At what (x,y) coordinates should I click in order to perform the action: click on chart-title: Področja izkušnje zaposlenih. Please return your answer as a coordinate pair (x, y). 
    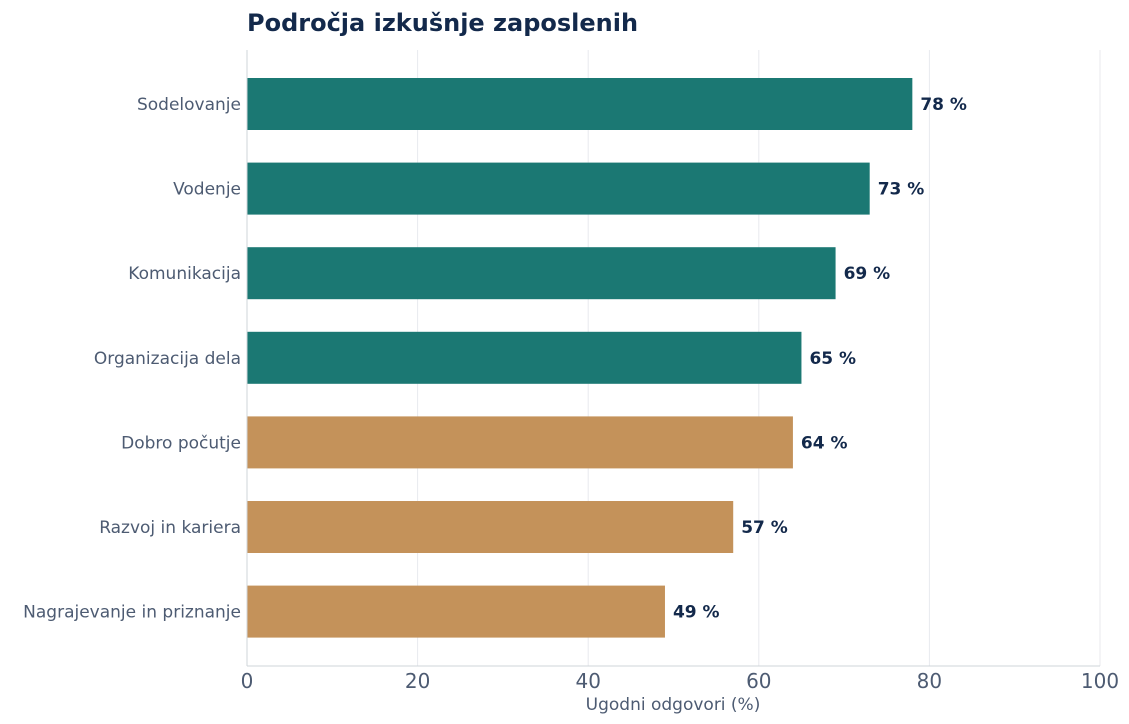
    Looking at the image, I should click on (442, 23).